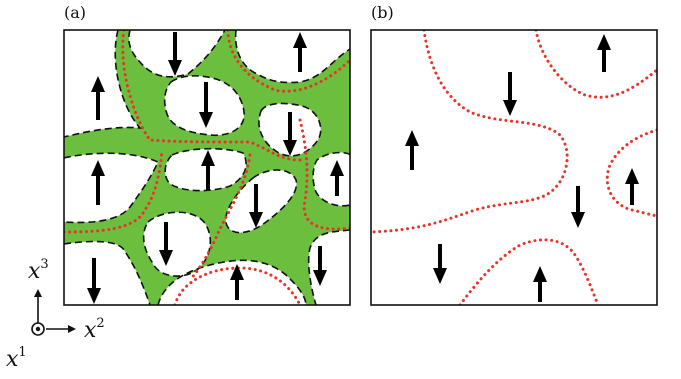  I want to click on dot-in-circle-icon, so click(38, 329).